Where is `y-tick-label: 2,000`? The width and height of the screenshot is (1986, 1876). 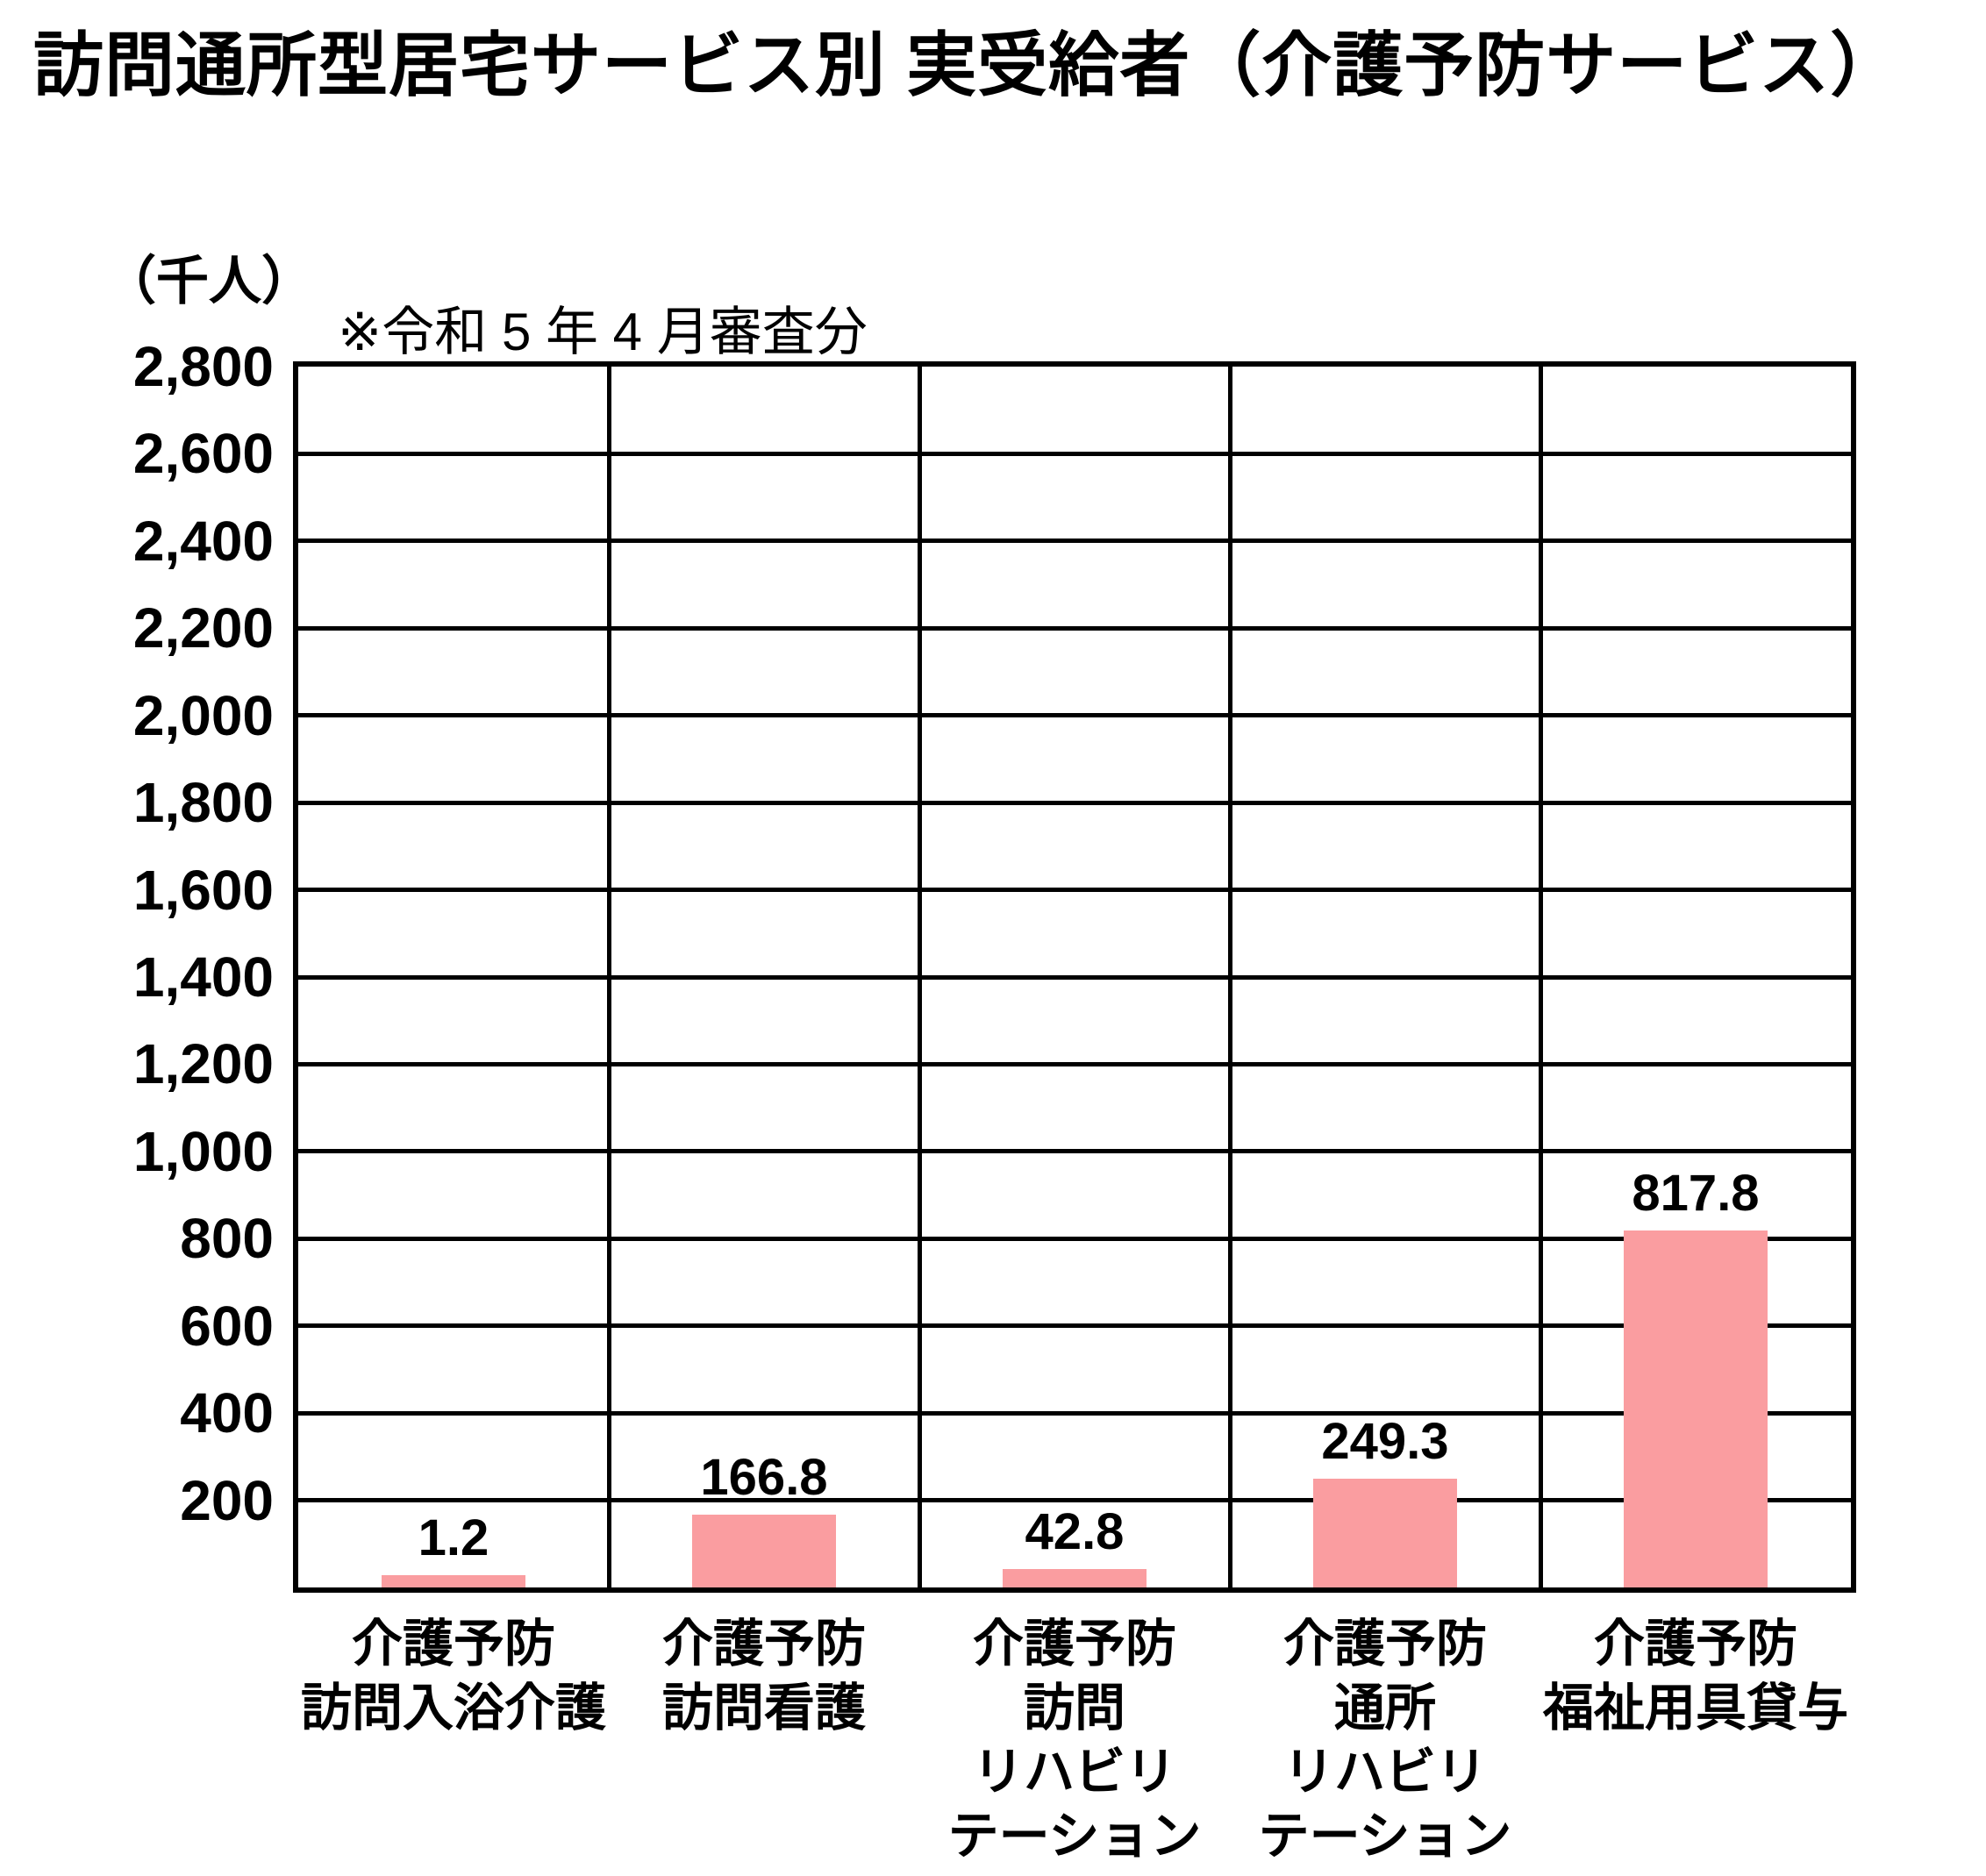 y-tick-label: 2,000 is located at coordinates (203, 715).